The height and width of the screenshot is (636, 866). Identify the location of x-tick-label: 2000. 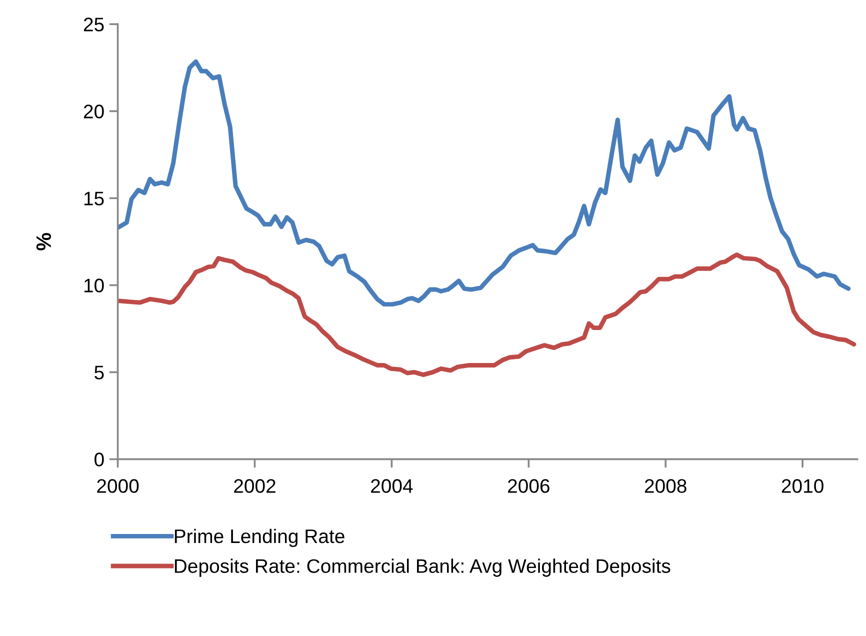
(118, 486).